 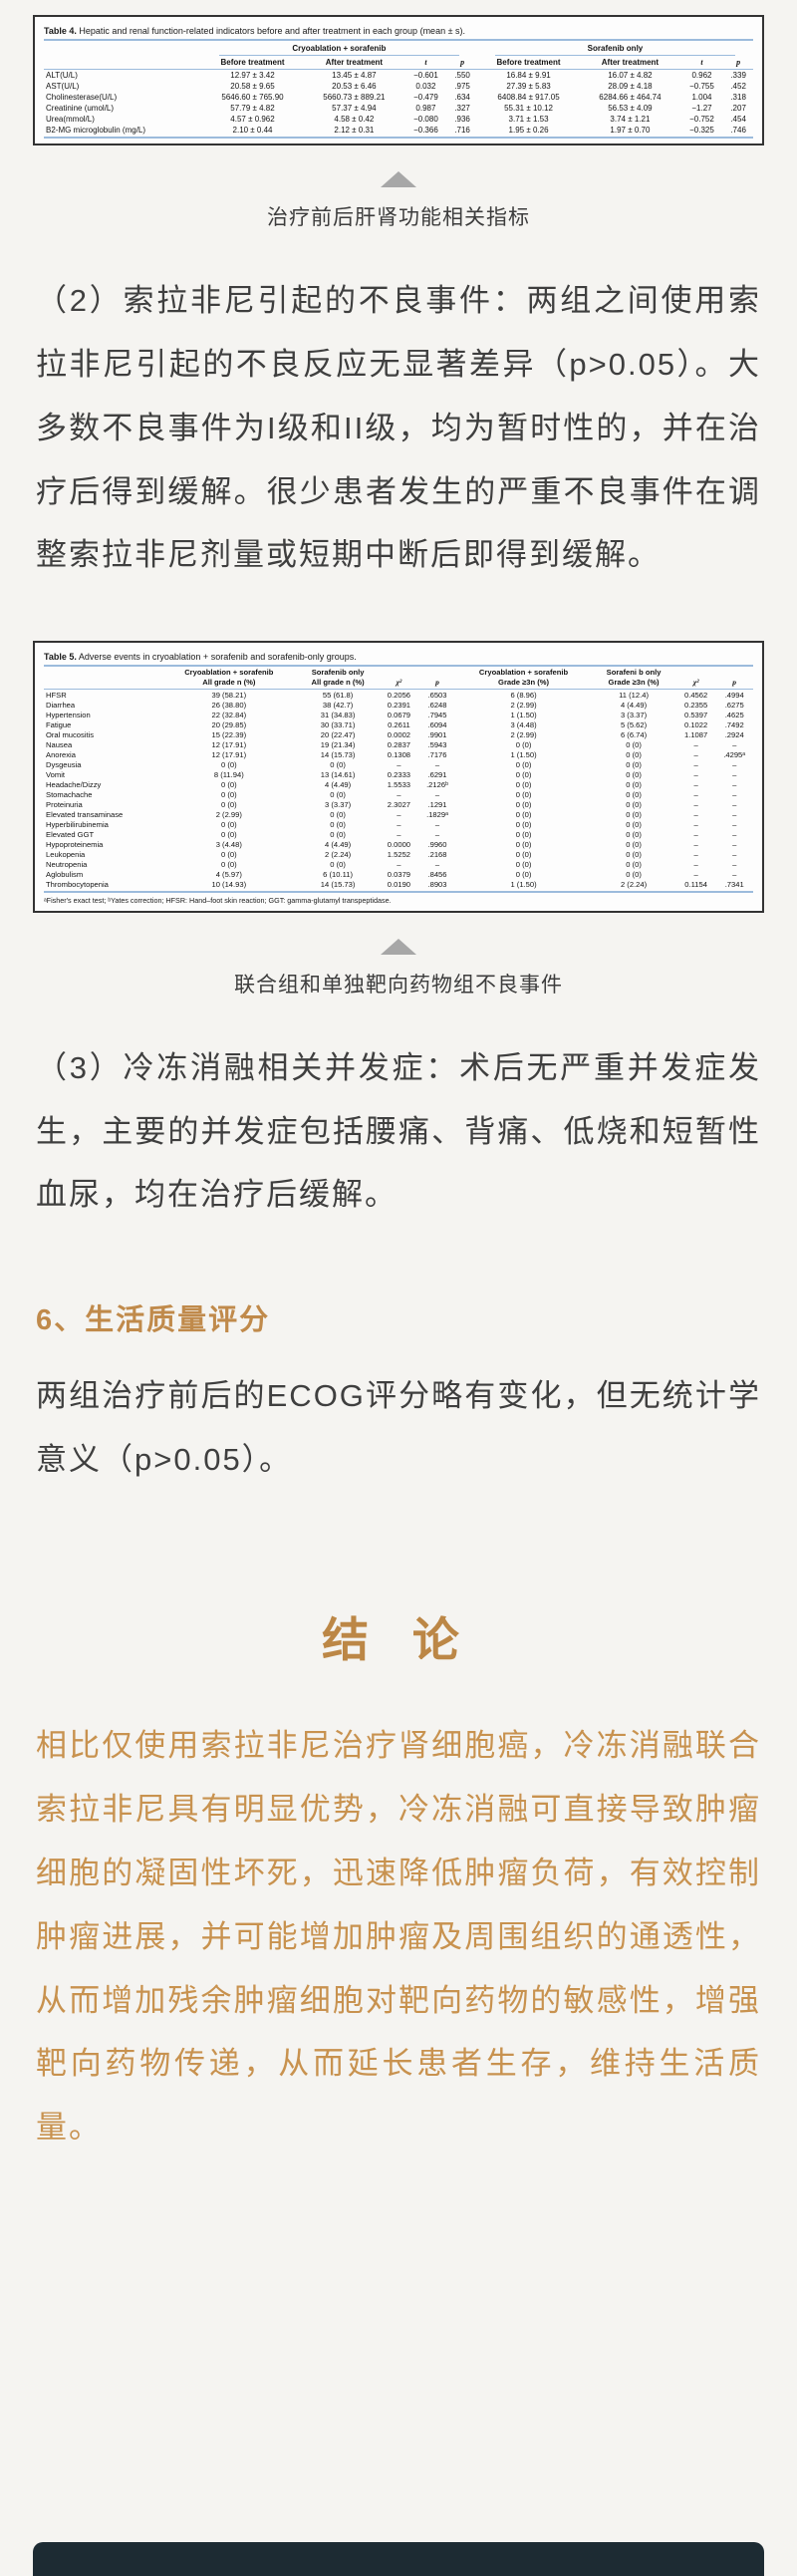 I want to click on table4-subheader-empty, so click(x=122, y=63).